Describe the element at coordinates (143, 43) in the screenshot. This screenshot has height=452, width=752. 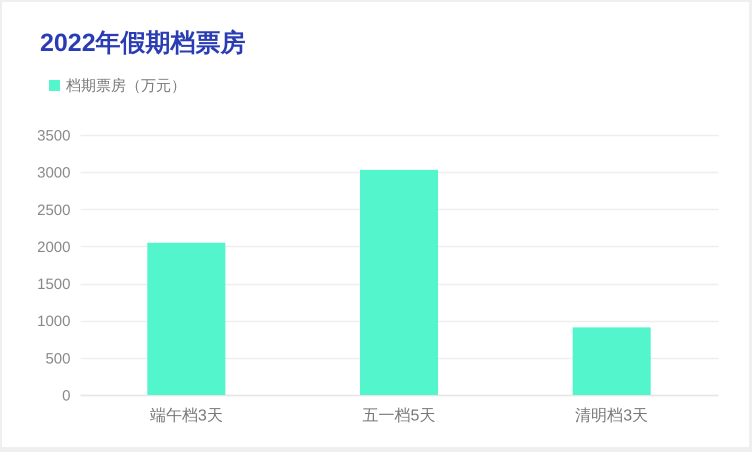
I see `chart-title: 2022年假期档票房` at that location.